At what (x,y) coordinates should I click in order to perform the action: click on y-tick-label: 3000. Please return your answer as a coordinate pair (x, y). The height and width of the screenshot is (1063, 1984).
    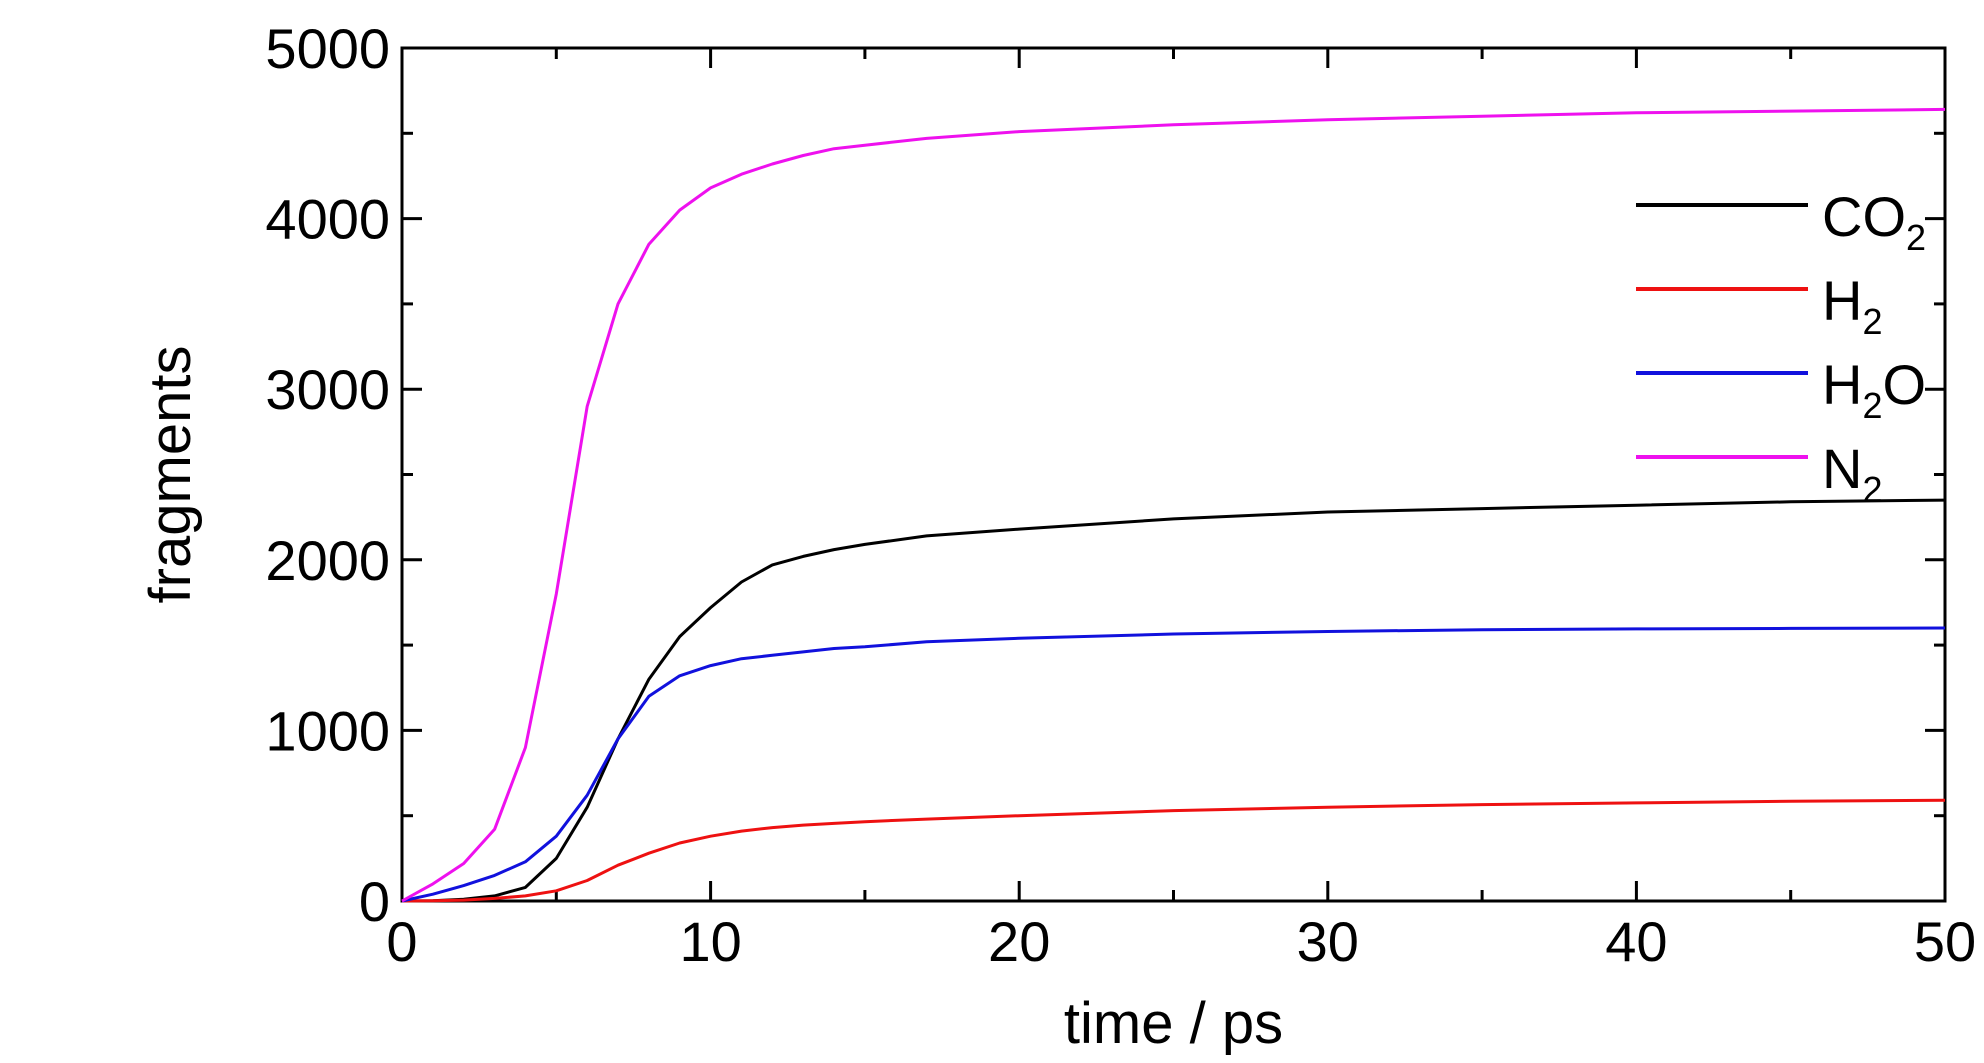
    Looking at the image, I should click on (327, 389).